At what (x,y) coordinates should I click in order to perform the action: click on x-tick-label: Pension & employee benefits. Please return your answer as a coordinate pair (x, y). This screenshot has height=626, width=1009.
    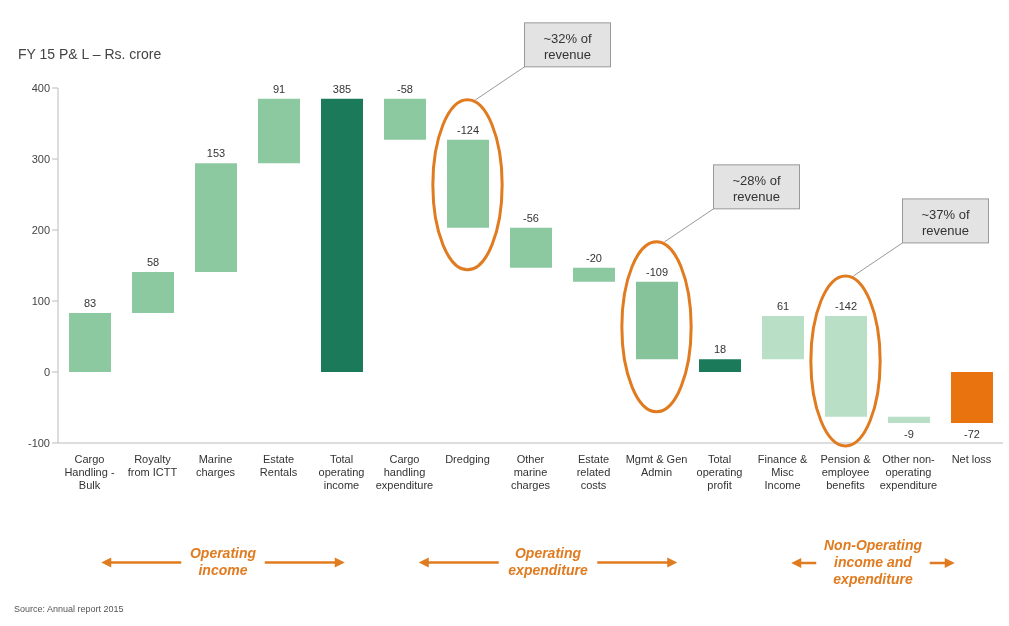
    Looking at the image, I should click on (846, 472).